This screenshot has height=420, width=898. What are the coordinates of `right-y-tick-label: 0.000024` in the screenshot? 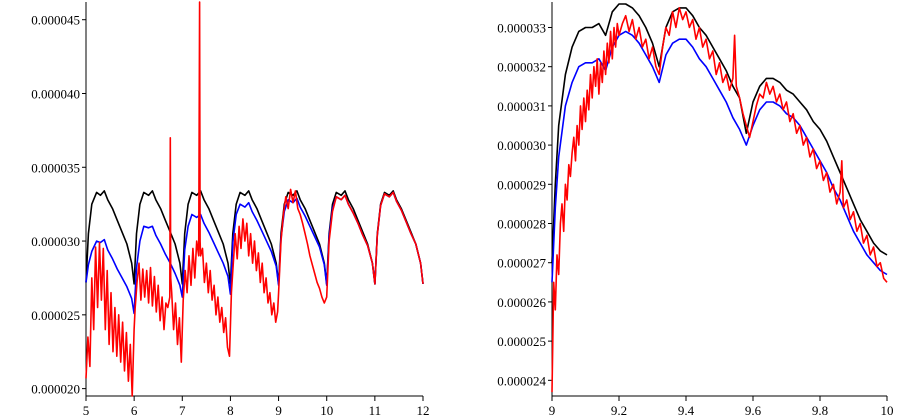 It's located at (521, 380).